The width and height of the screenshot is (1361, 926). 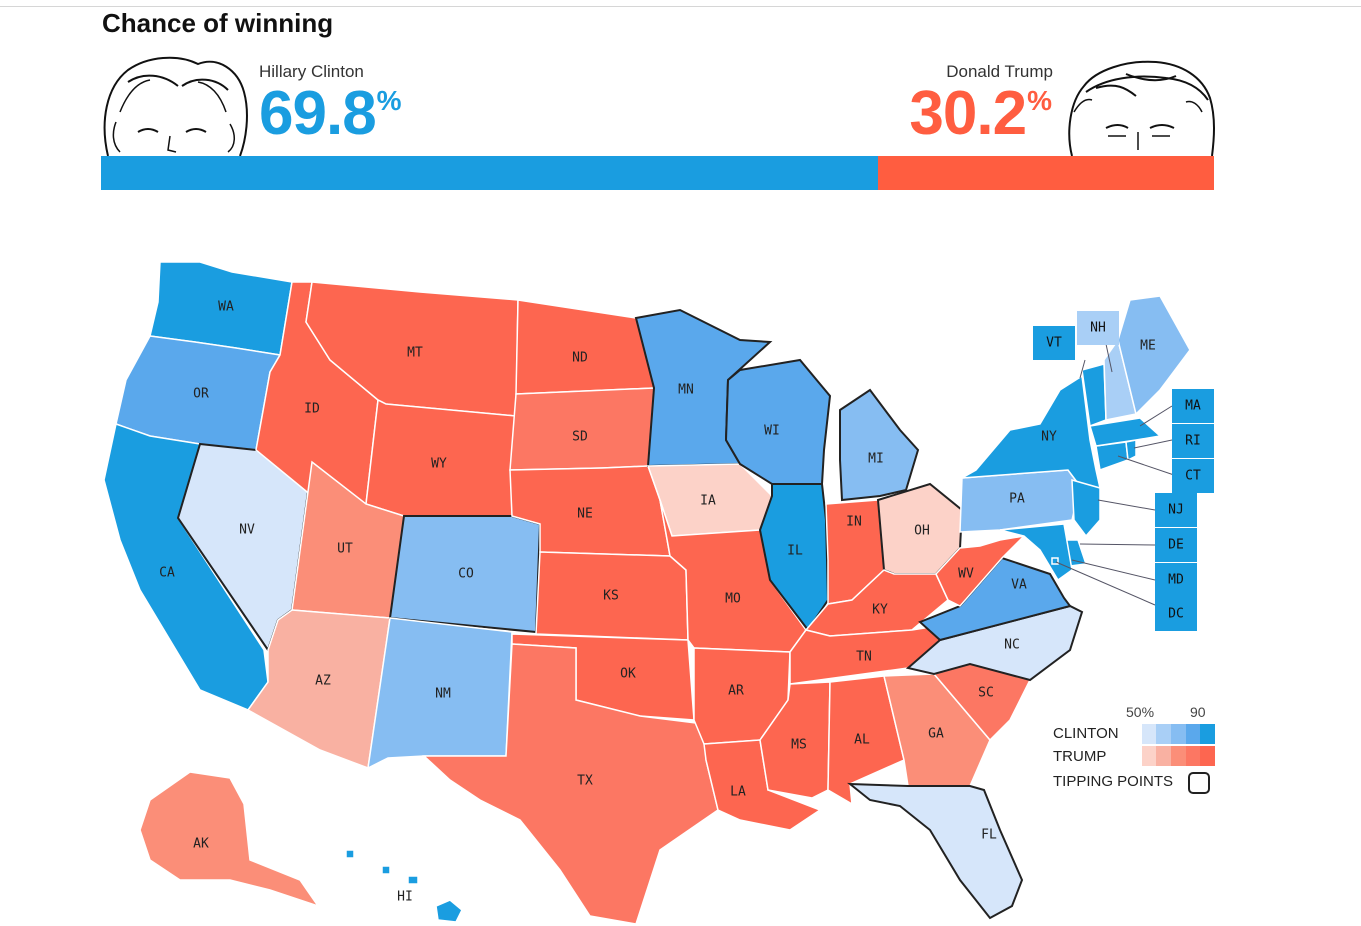 What do you see at coordinates (312, 409) in the screenshot?
I see `label-id: ID` at bounding box center [312, 409].